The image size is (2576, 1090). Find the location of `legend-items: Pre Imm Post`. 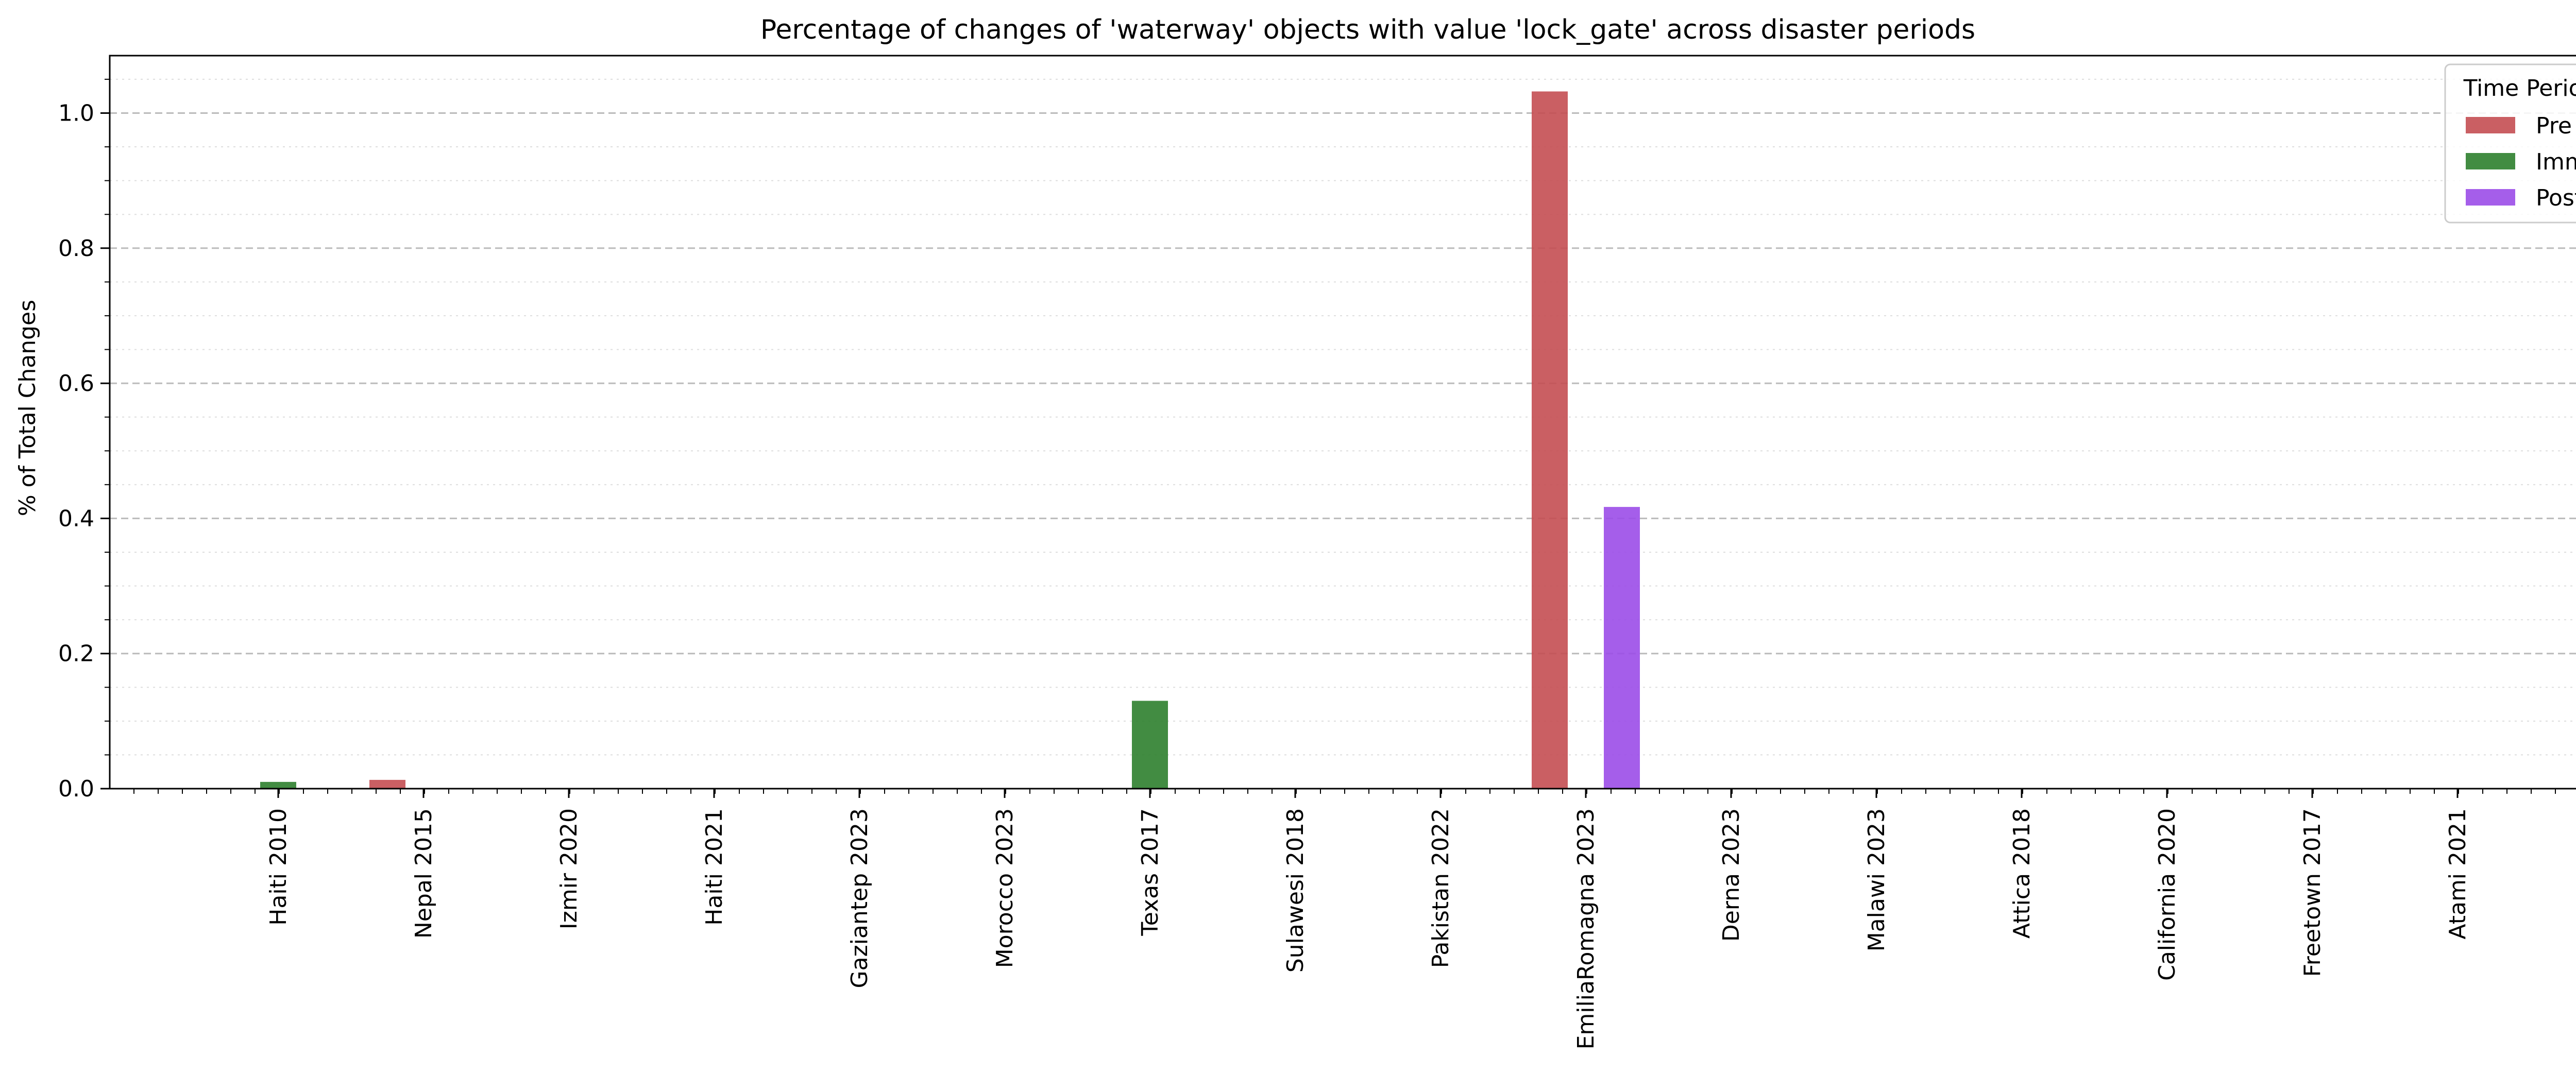

legend-items: Pre Imm Post is located at coordinates (2521, 162).